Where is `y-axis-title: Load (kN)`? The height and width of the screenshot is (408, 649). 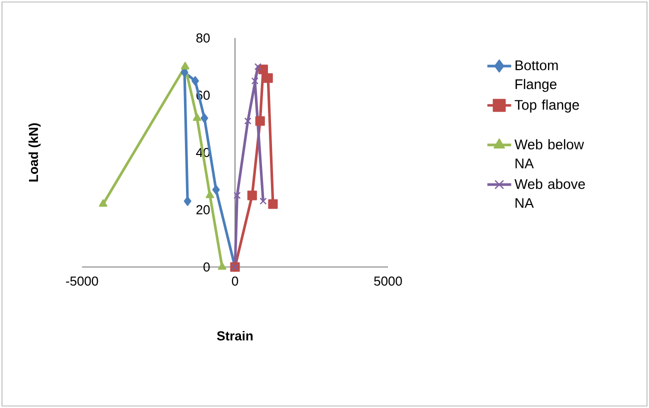 y-axis-title: Load (kN) is located at coordinates (34, 152).